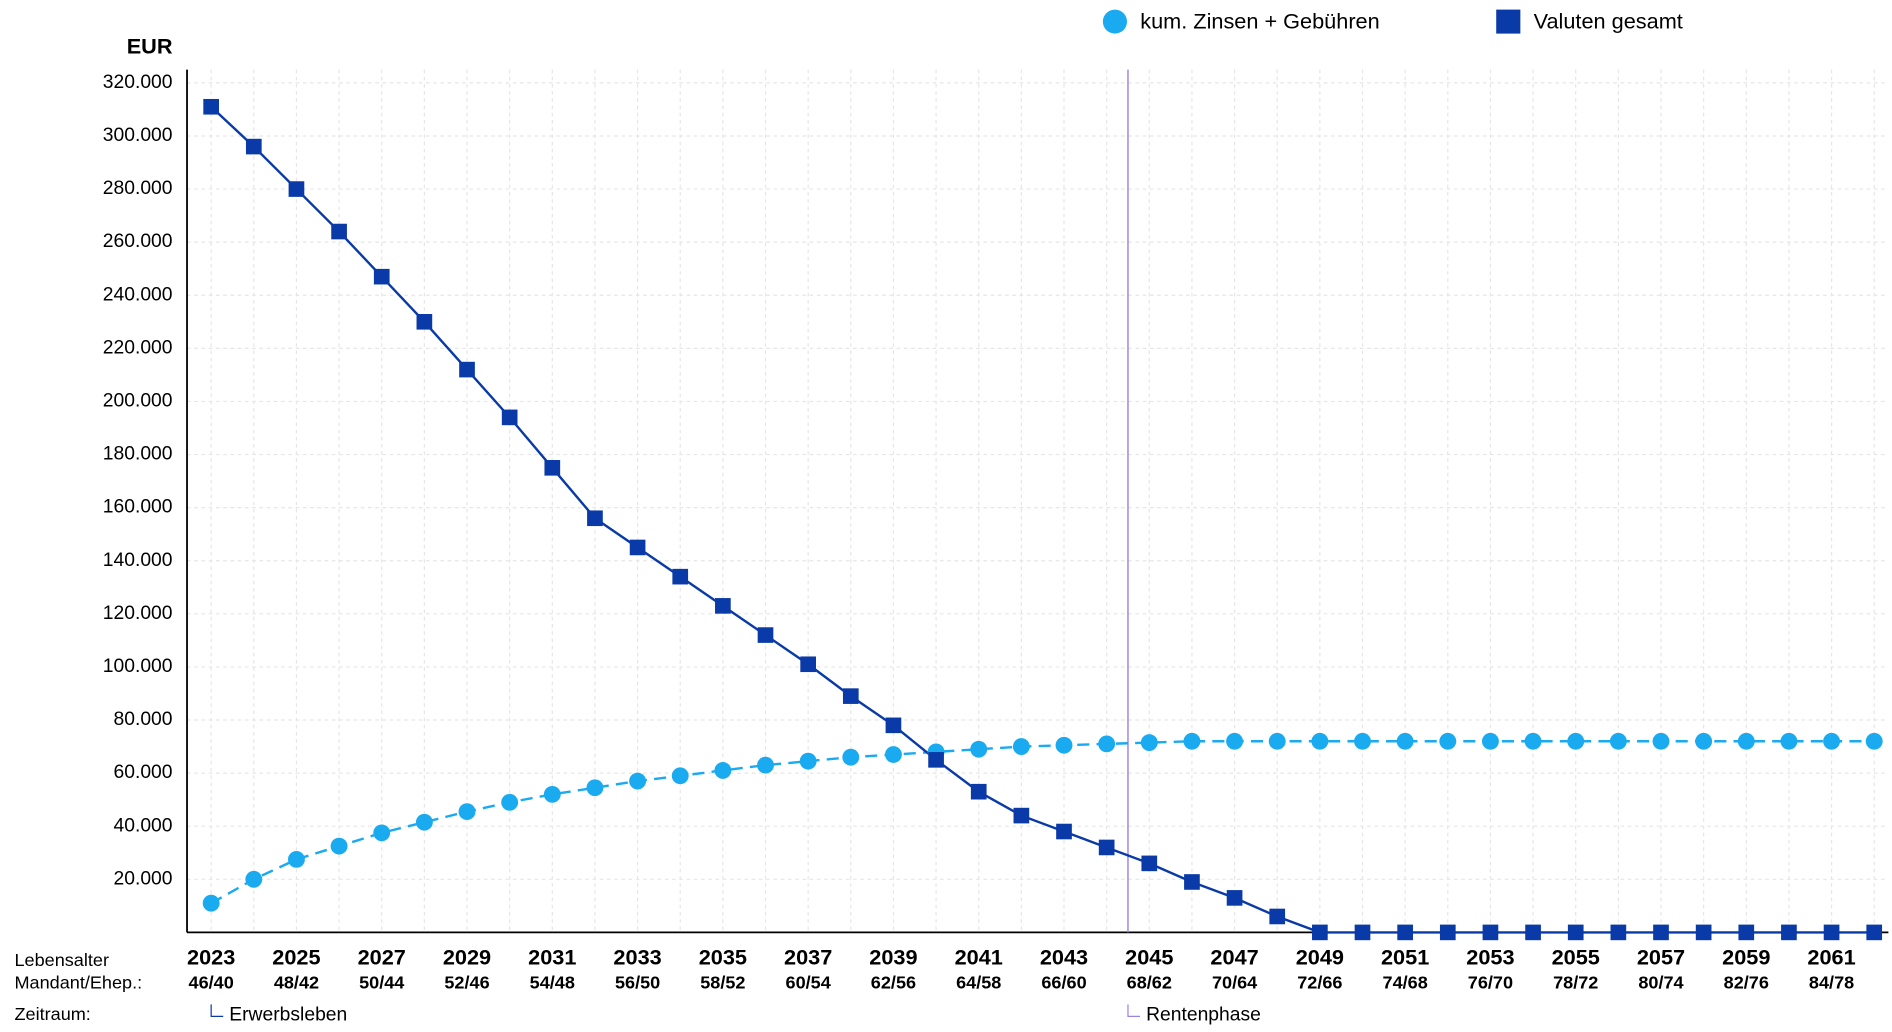 The width and height of the screenshot is (1892, 1032). I want to click on x-tick-label: 2045, so click(1149, 957).